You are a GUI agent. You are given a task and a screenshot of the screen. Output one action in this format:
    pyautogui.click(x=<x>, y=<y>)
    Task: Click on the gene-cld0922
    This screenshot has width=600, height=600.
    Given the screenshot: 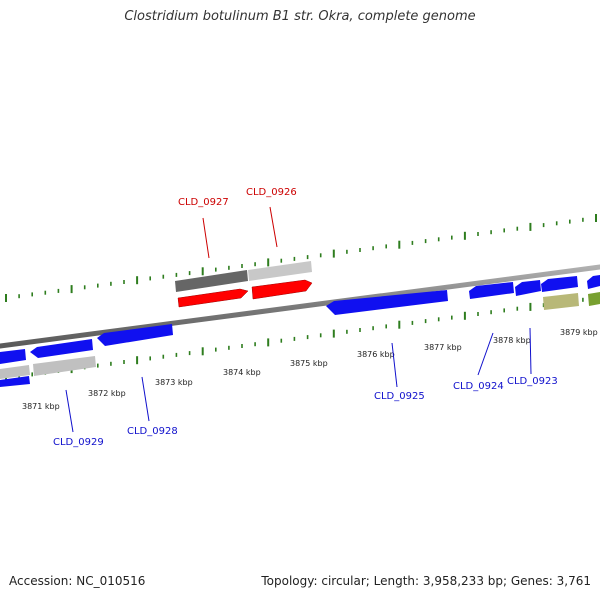 What is the action you would take?
    pyautogui.click(x=559, y=284)
    